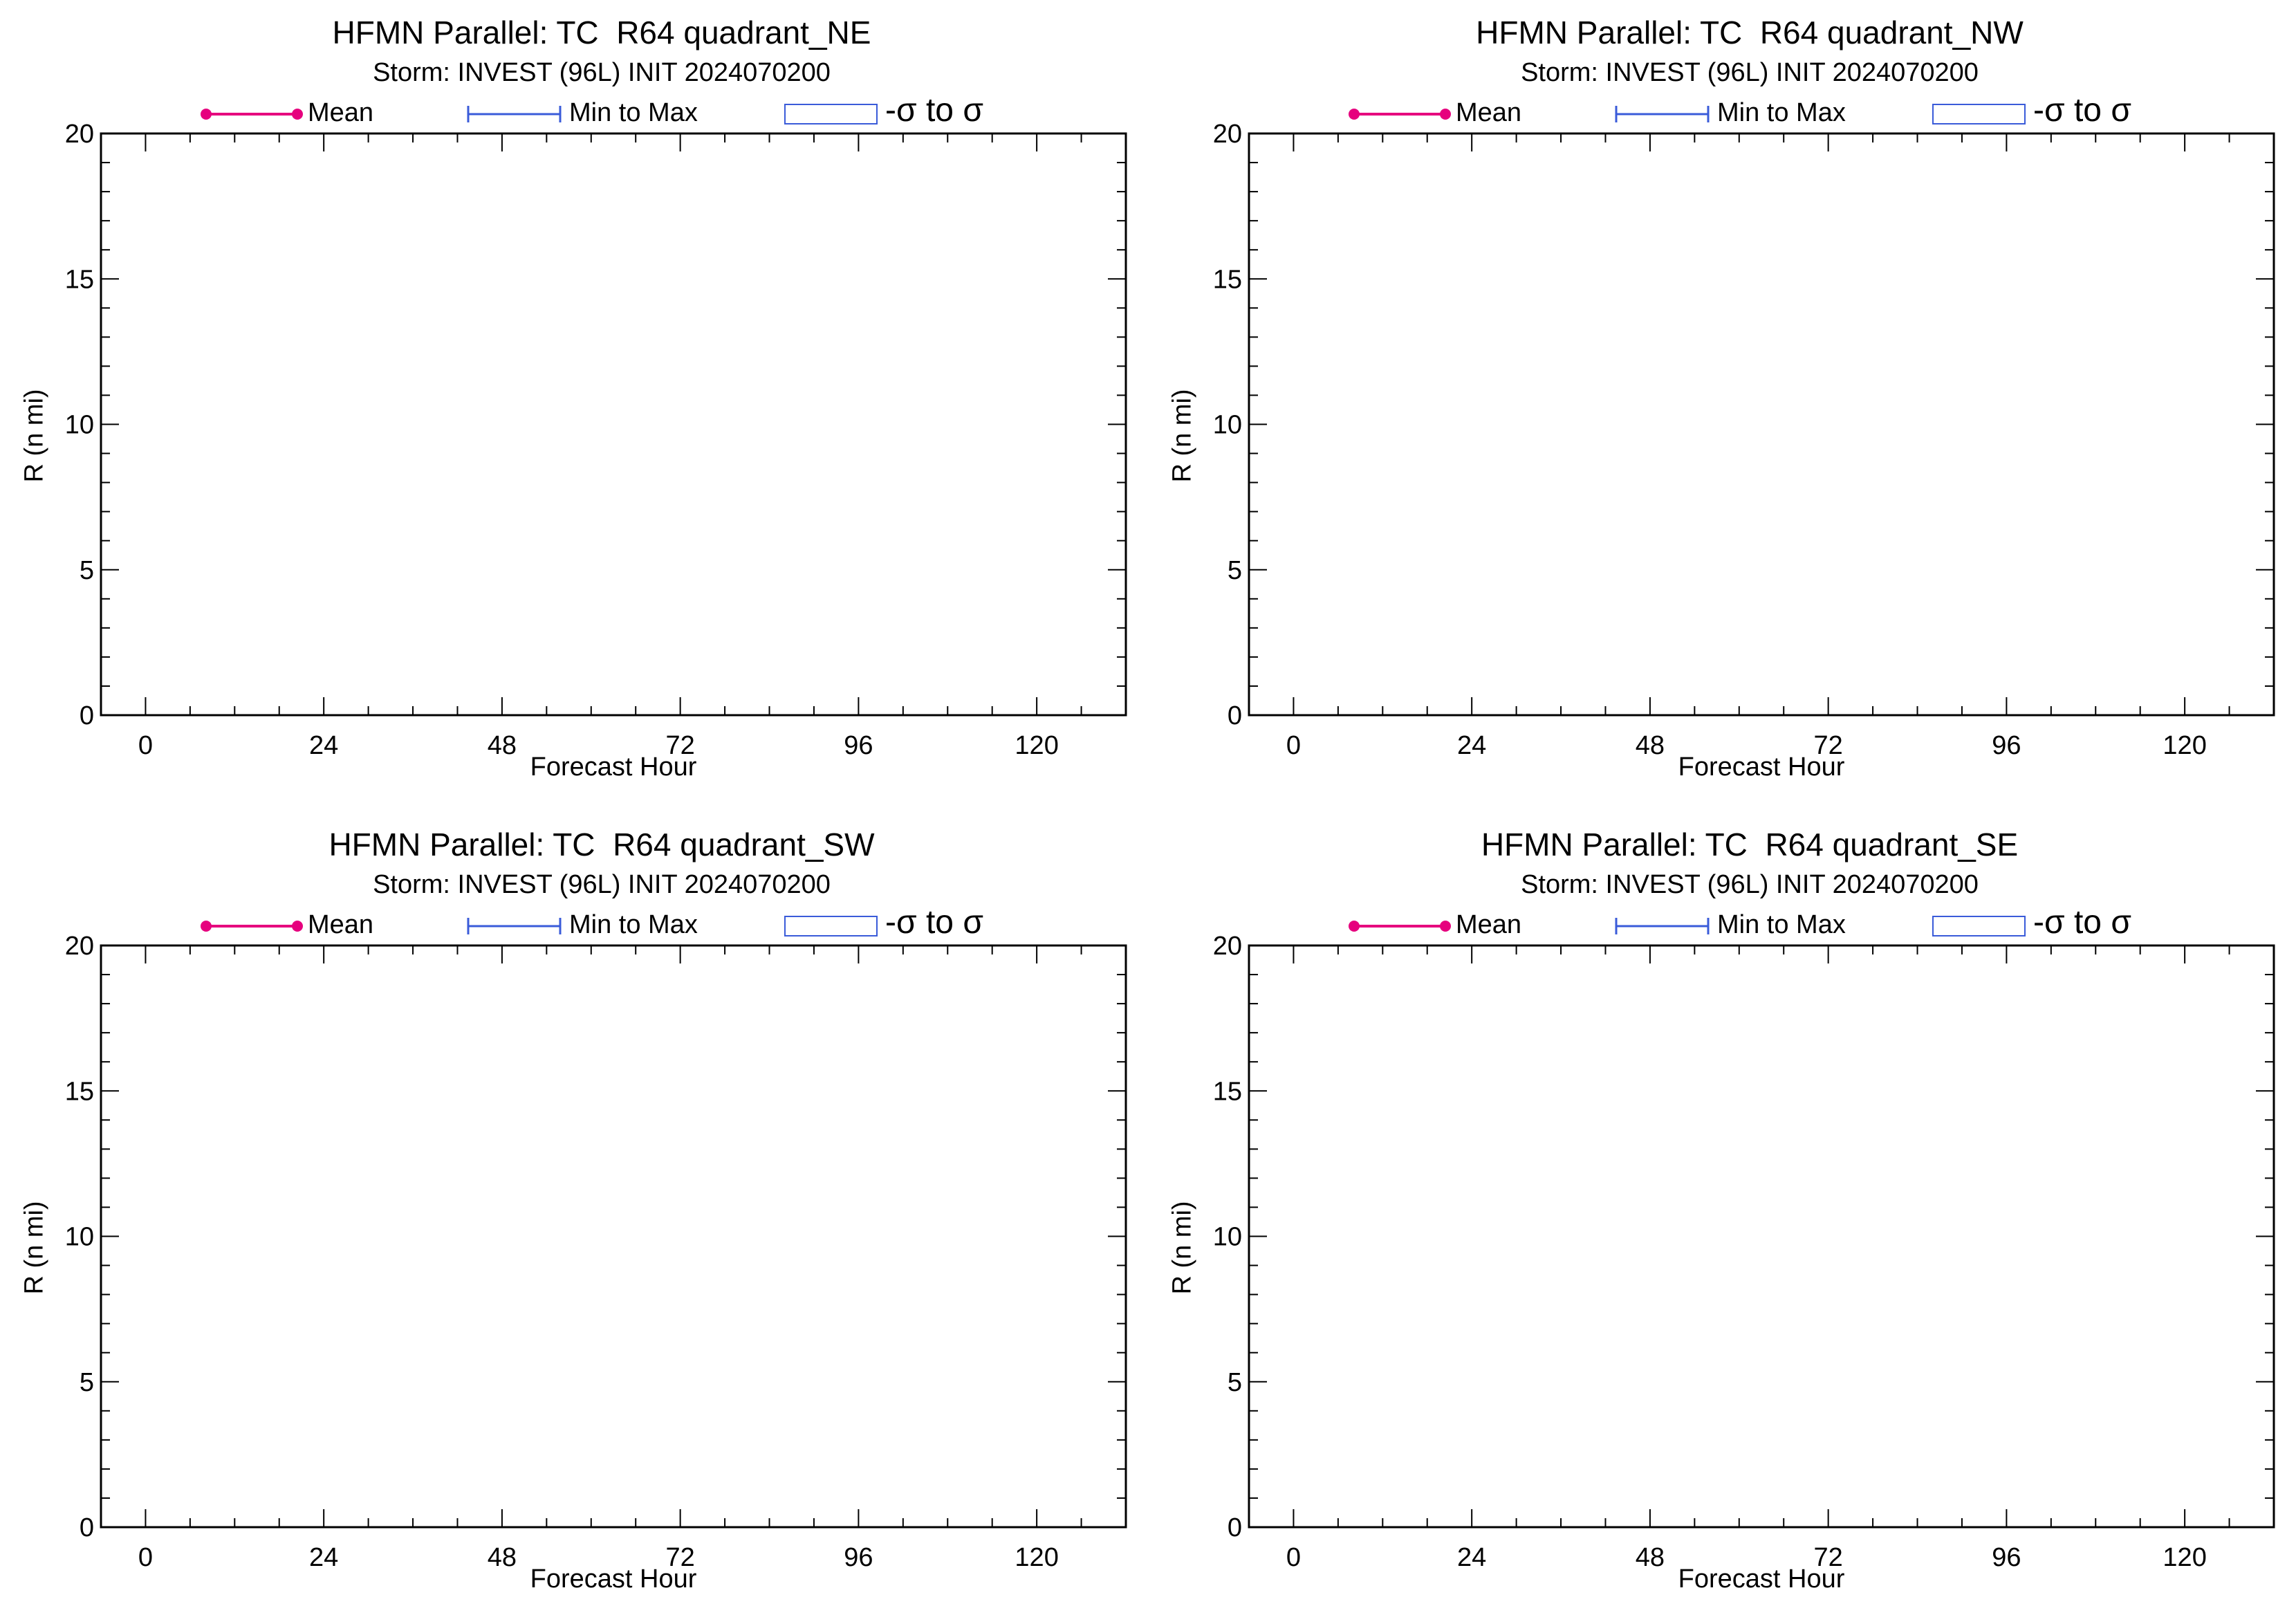  I want to click on chart-title: HFMN Parallel: TC R64 quadrant_NW, so click(1750, 32).